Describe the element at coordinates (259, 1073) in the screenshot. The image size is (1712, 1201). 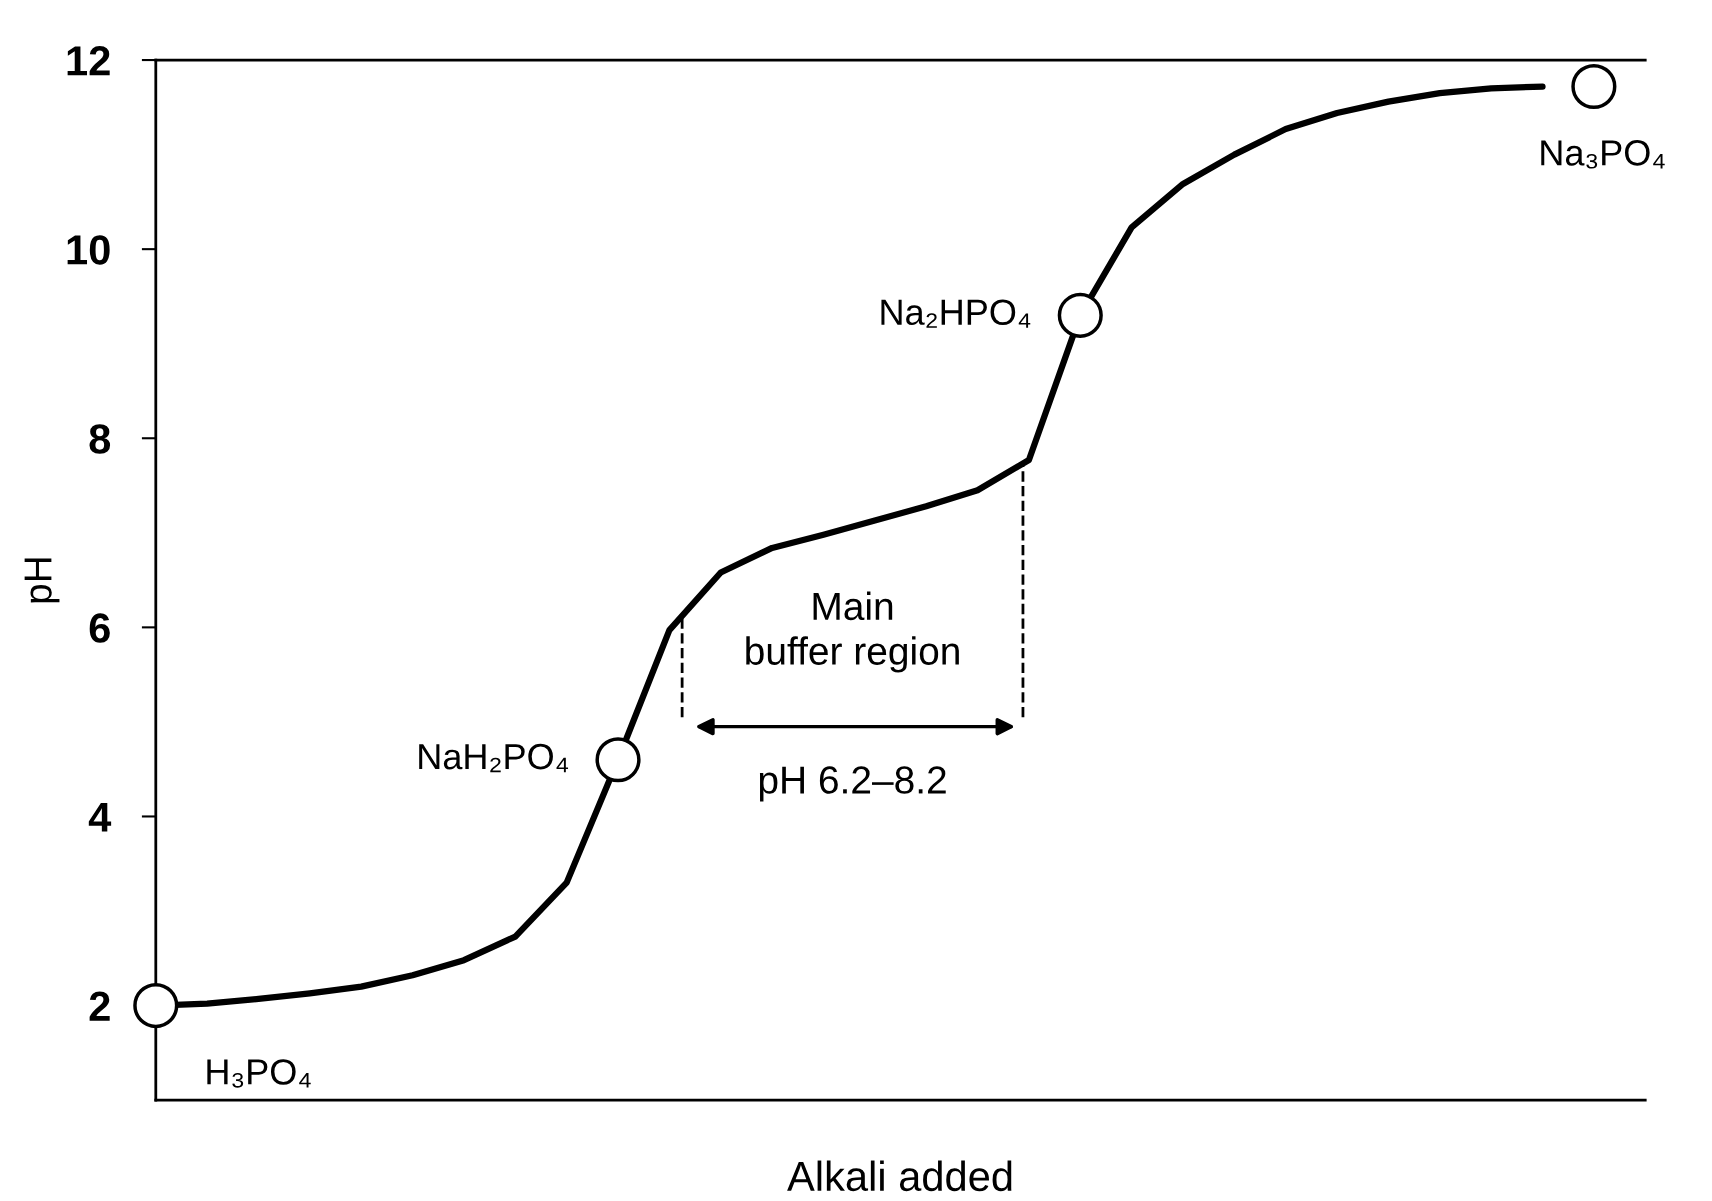
I see `data-label: H₃PO₄` at that location.